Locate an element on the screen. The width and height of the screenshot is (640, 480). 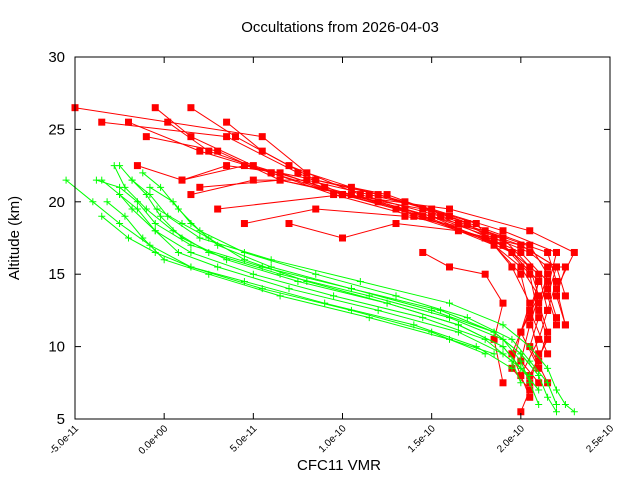
y-tick-label: 5 is located at coordinates (61, 419).